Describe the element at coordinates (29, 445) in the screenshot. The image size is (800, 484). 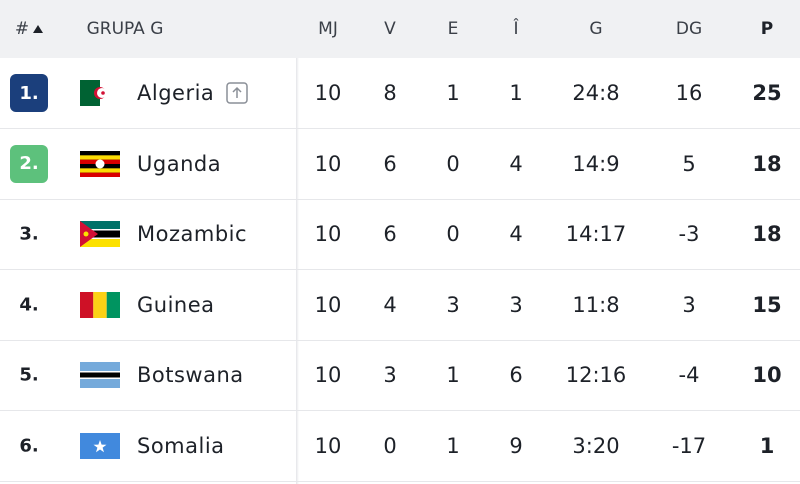
I see `rank: 6.` at that location.